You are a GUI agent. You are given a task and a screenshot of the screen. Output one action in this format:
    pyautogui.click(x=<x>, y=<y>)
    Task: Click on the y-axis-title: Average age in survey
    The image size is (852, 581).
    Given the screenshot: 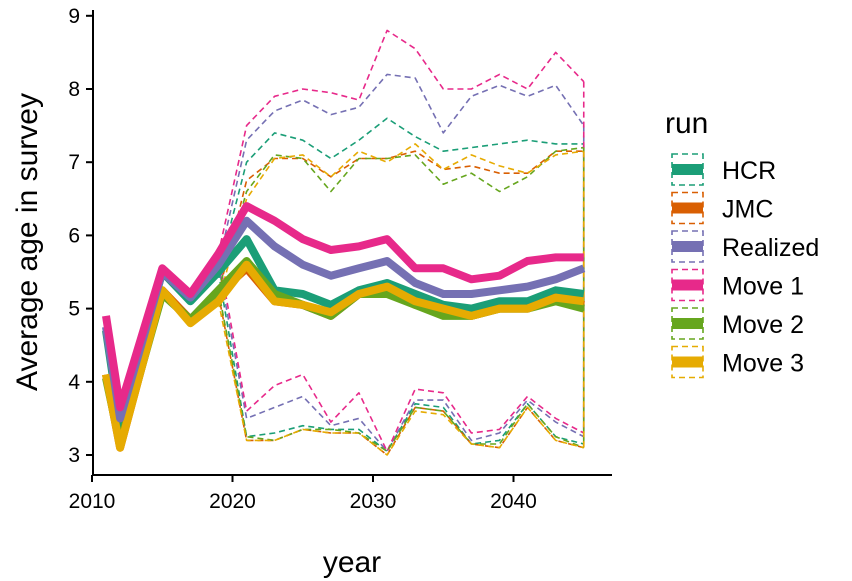 What is the action you would take?
    pyautogui.click(x=27, y=242)
    